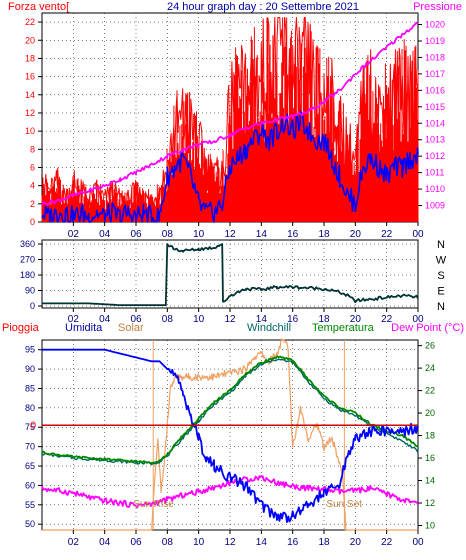 The height and width of the screenshot is (560, 466). I want to click on y-tick-label: 8, so click(32, 149).